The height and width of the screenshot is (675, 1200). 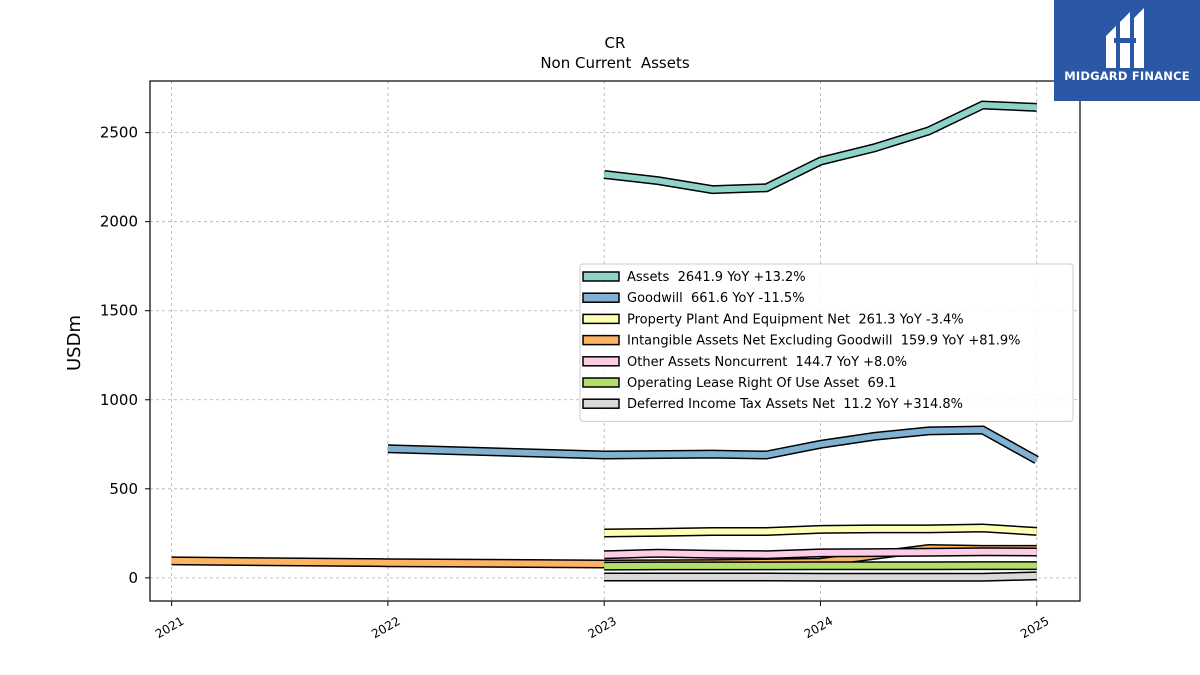 I want to click on legend-box, so click(x=826, y=342).